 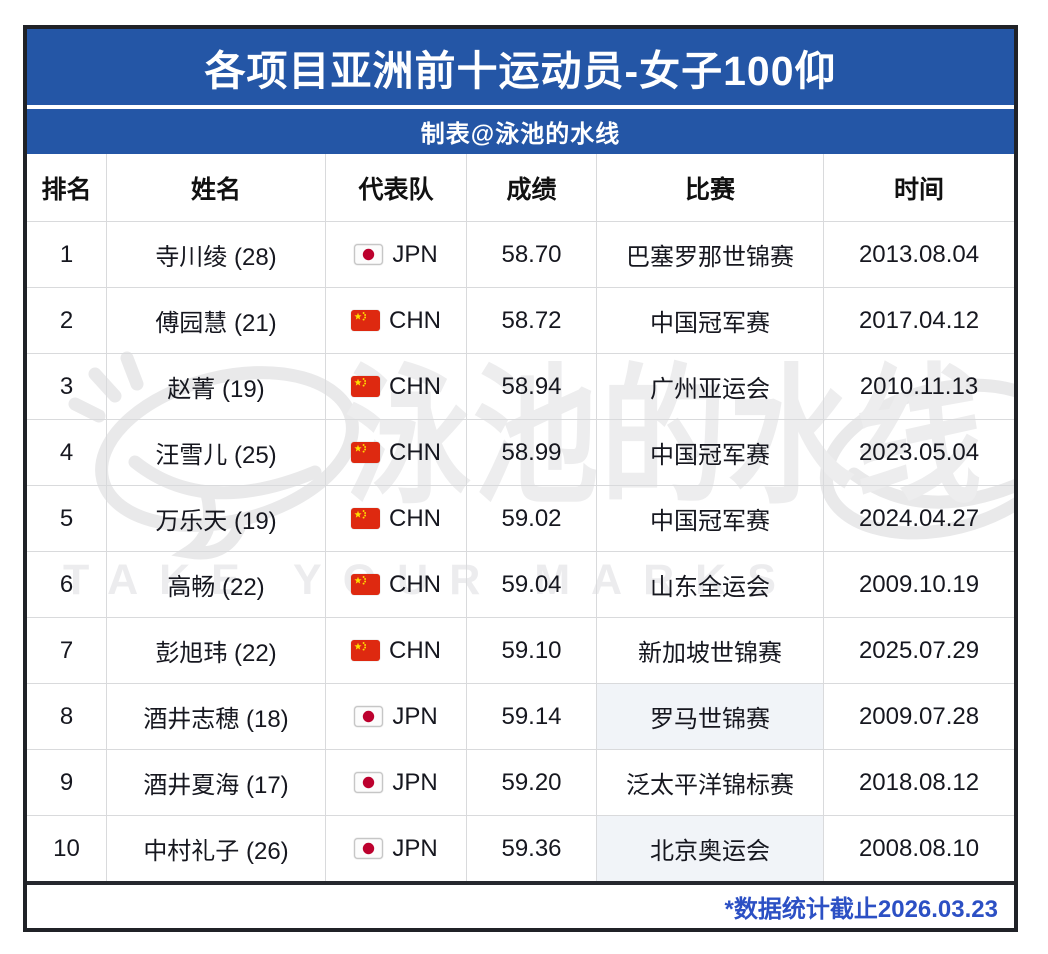 What do you see at coordinates (710, 650) in the screenshot?
I see `meet-cell: 新加坡世锦赛` at bounding box center [710, 650].